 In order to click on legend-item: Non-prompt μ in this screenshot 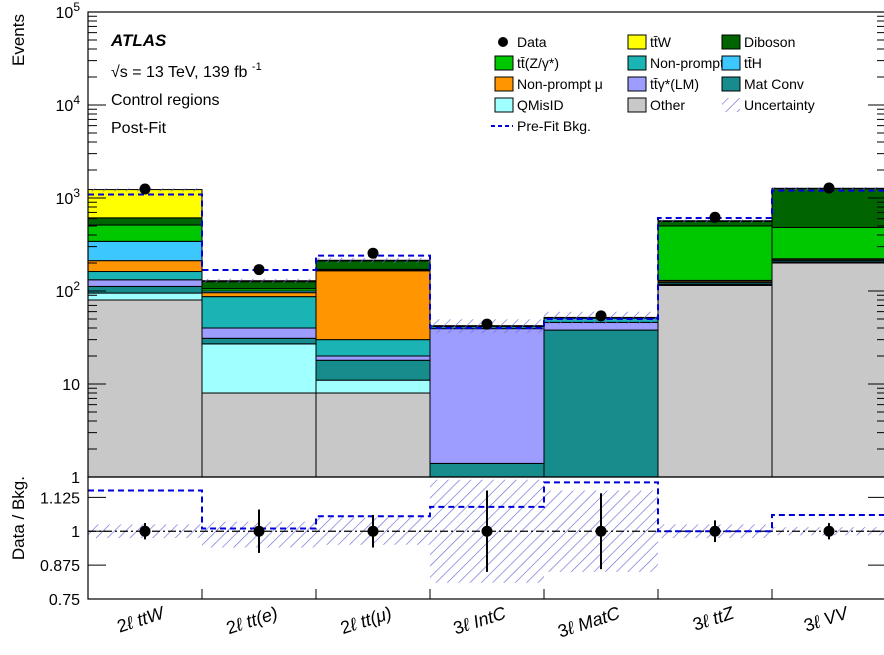, I will do `click(549, 84)`.